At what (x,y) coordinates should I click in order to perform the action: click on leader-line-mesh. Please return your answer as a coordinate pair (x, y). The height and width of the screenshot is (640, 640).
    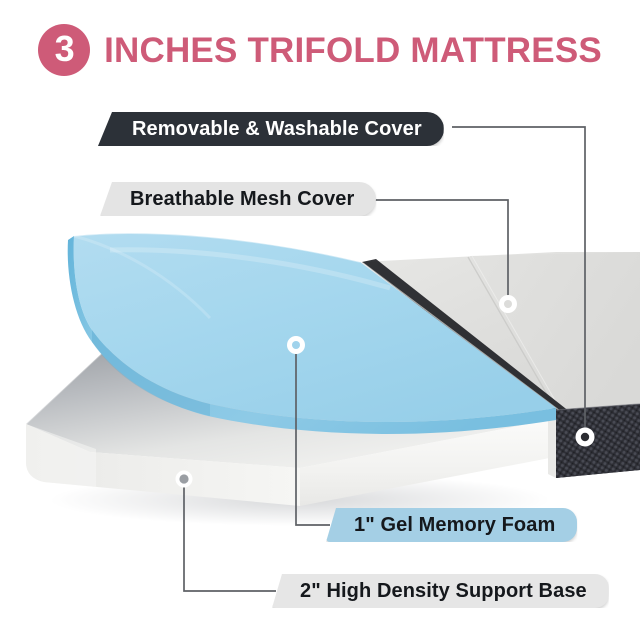
    Looking at the image, I should click on (440, 248).